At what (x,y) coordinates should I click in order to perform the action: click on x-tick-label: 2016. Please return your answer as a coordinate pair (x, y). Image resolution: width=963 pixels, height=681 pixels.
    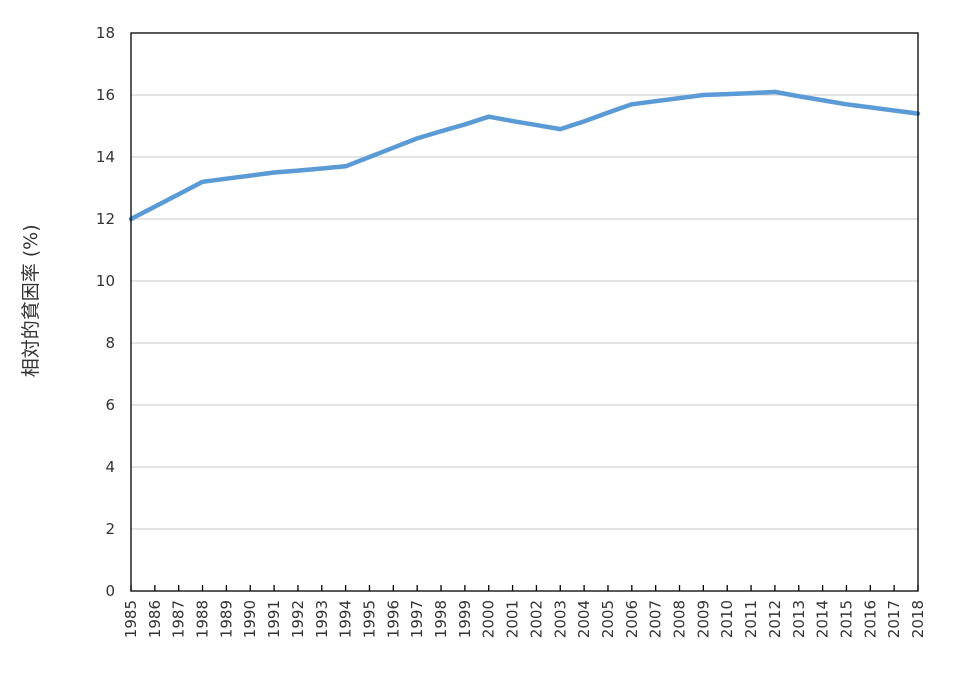
    Looking at the image, I should click on (870, 619).